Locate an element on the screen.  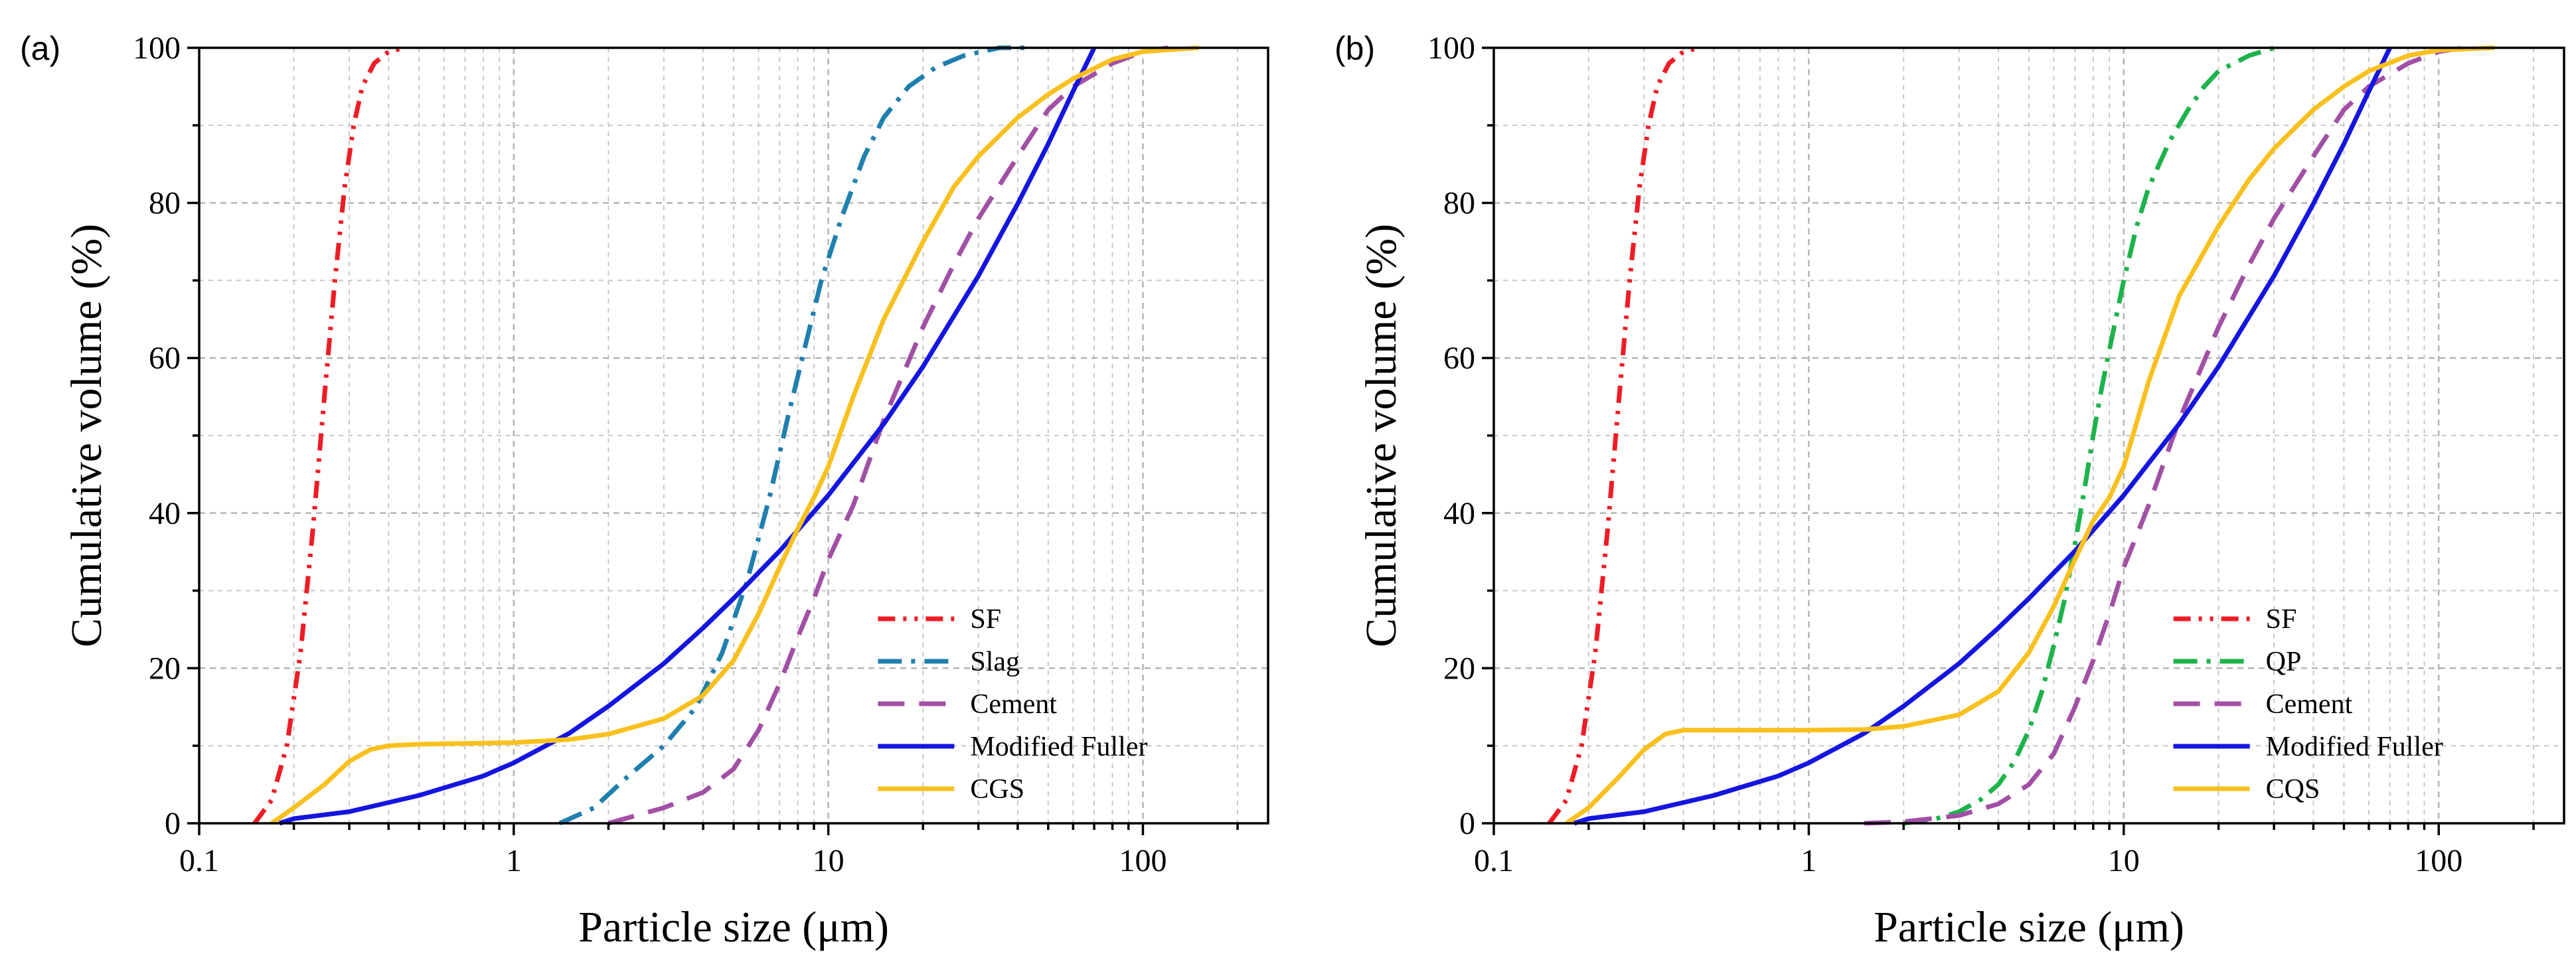
series-line-slag is located at coordinates (796, 435).